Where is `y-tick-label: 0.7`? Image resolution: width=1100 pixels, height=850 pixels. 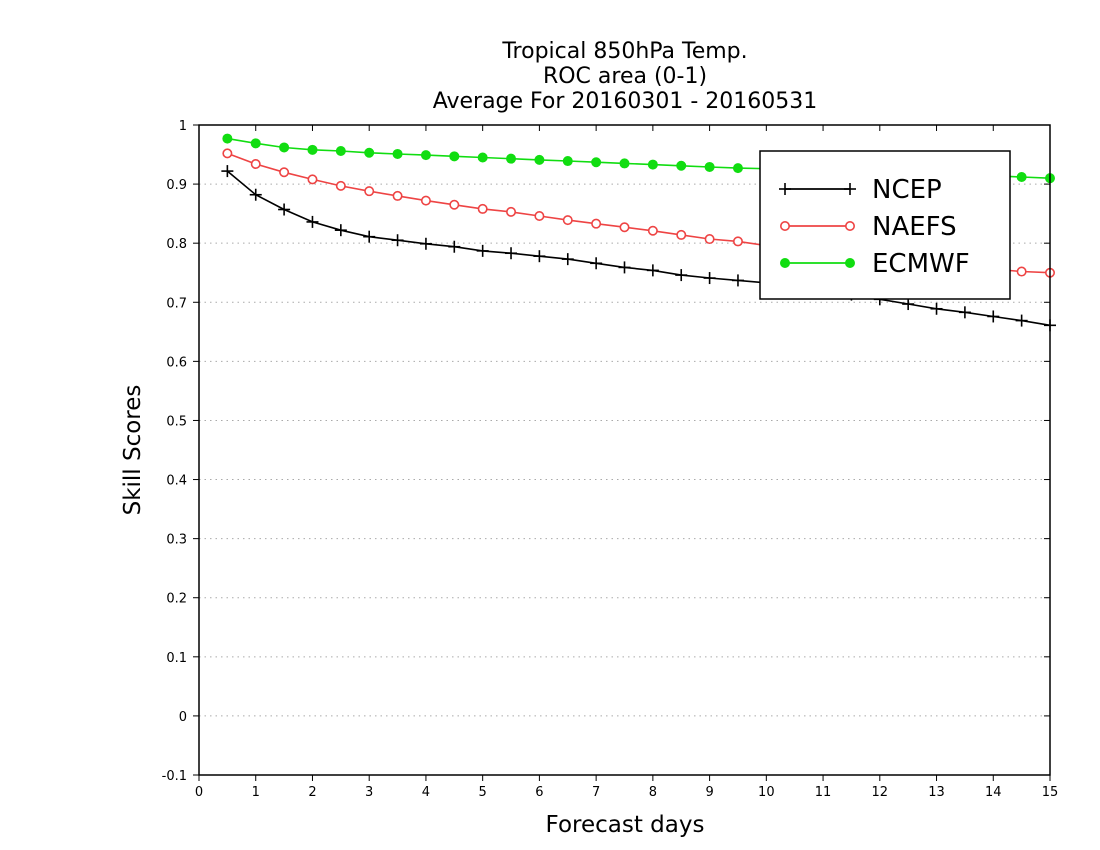 y-tick-label: 0.7 is located at coordinates (176, 303).